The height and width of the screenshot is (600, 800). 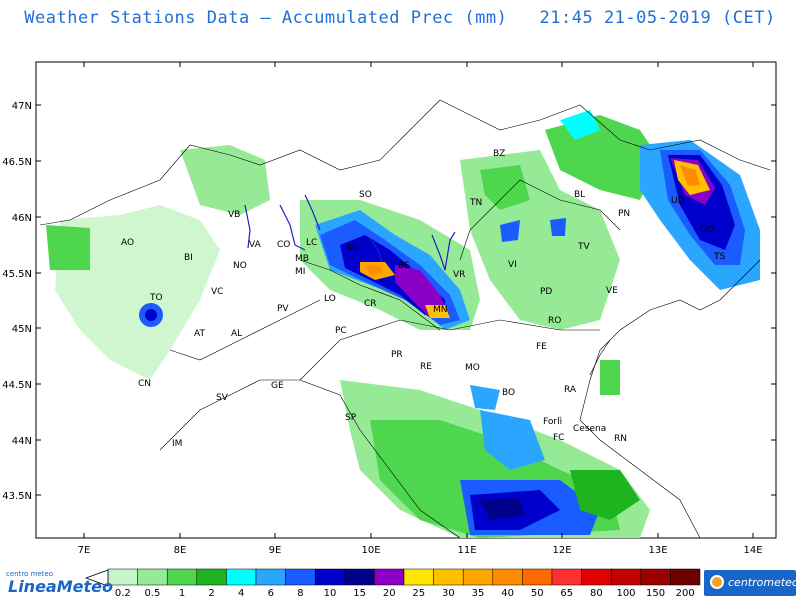 What do you see at coordinates (537, 593) in the screenshot?
I see `legend-value-label: 50` at bounding box center [537, 593].